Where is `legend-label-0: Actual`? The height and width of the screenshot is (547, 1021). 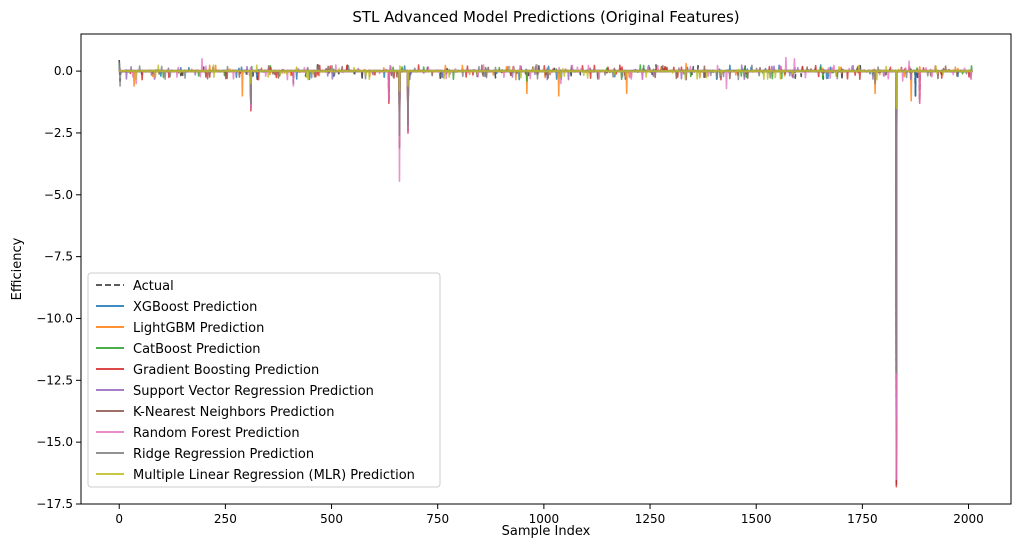 legend-label-0: Actual is located at coordinates (153, 286).